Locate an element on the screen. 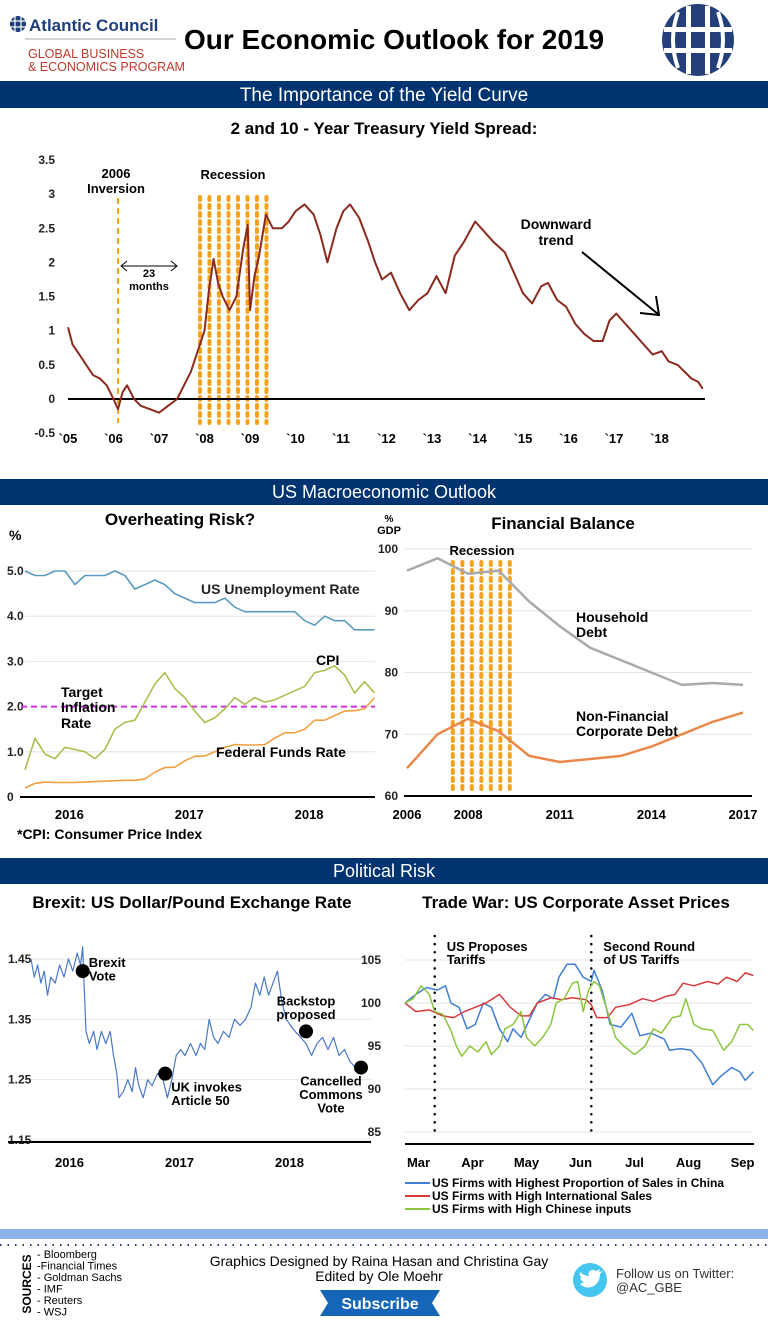 Image resolution: width=768 pixels, height=1328 pixels. x-tick-label: `13 is located at coordinates (432, 438).